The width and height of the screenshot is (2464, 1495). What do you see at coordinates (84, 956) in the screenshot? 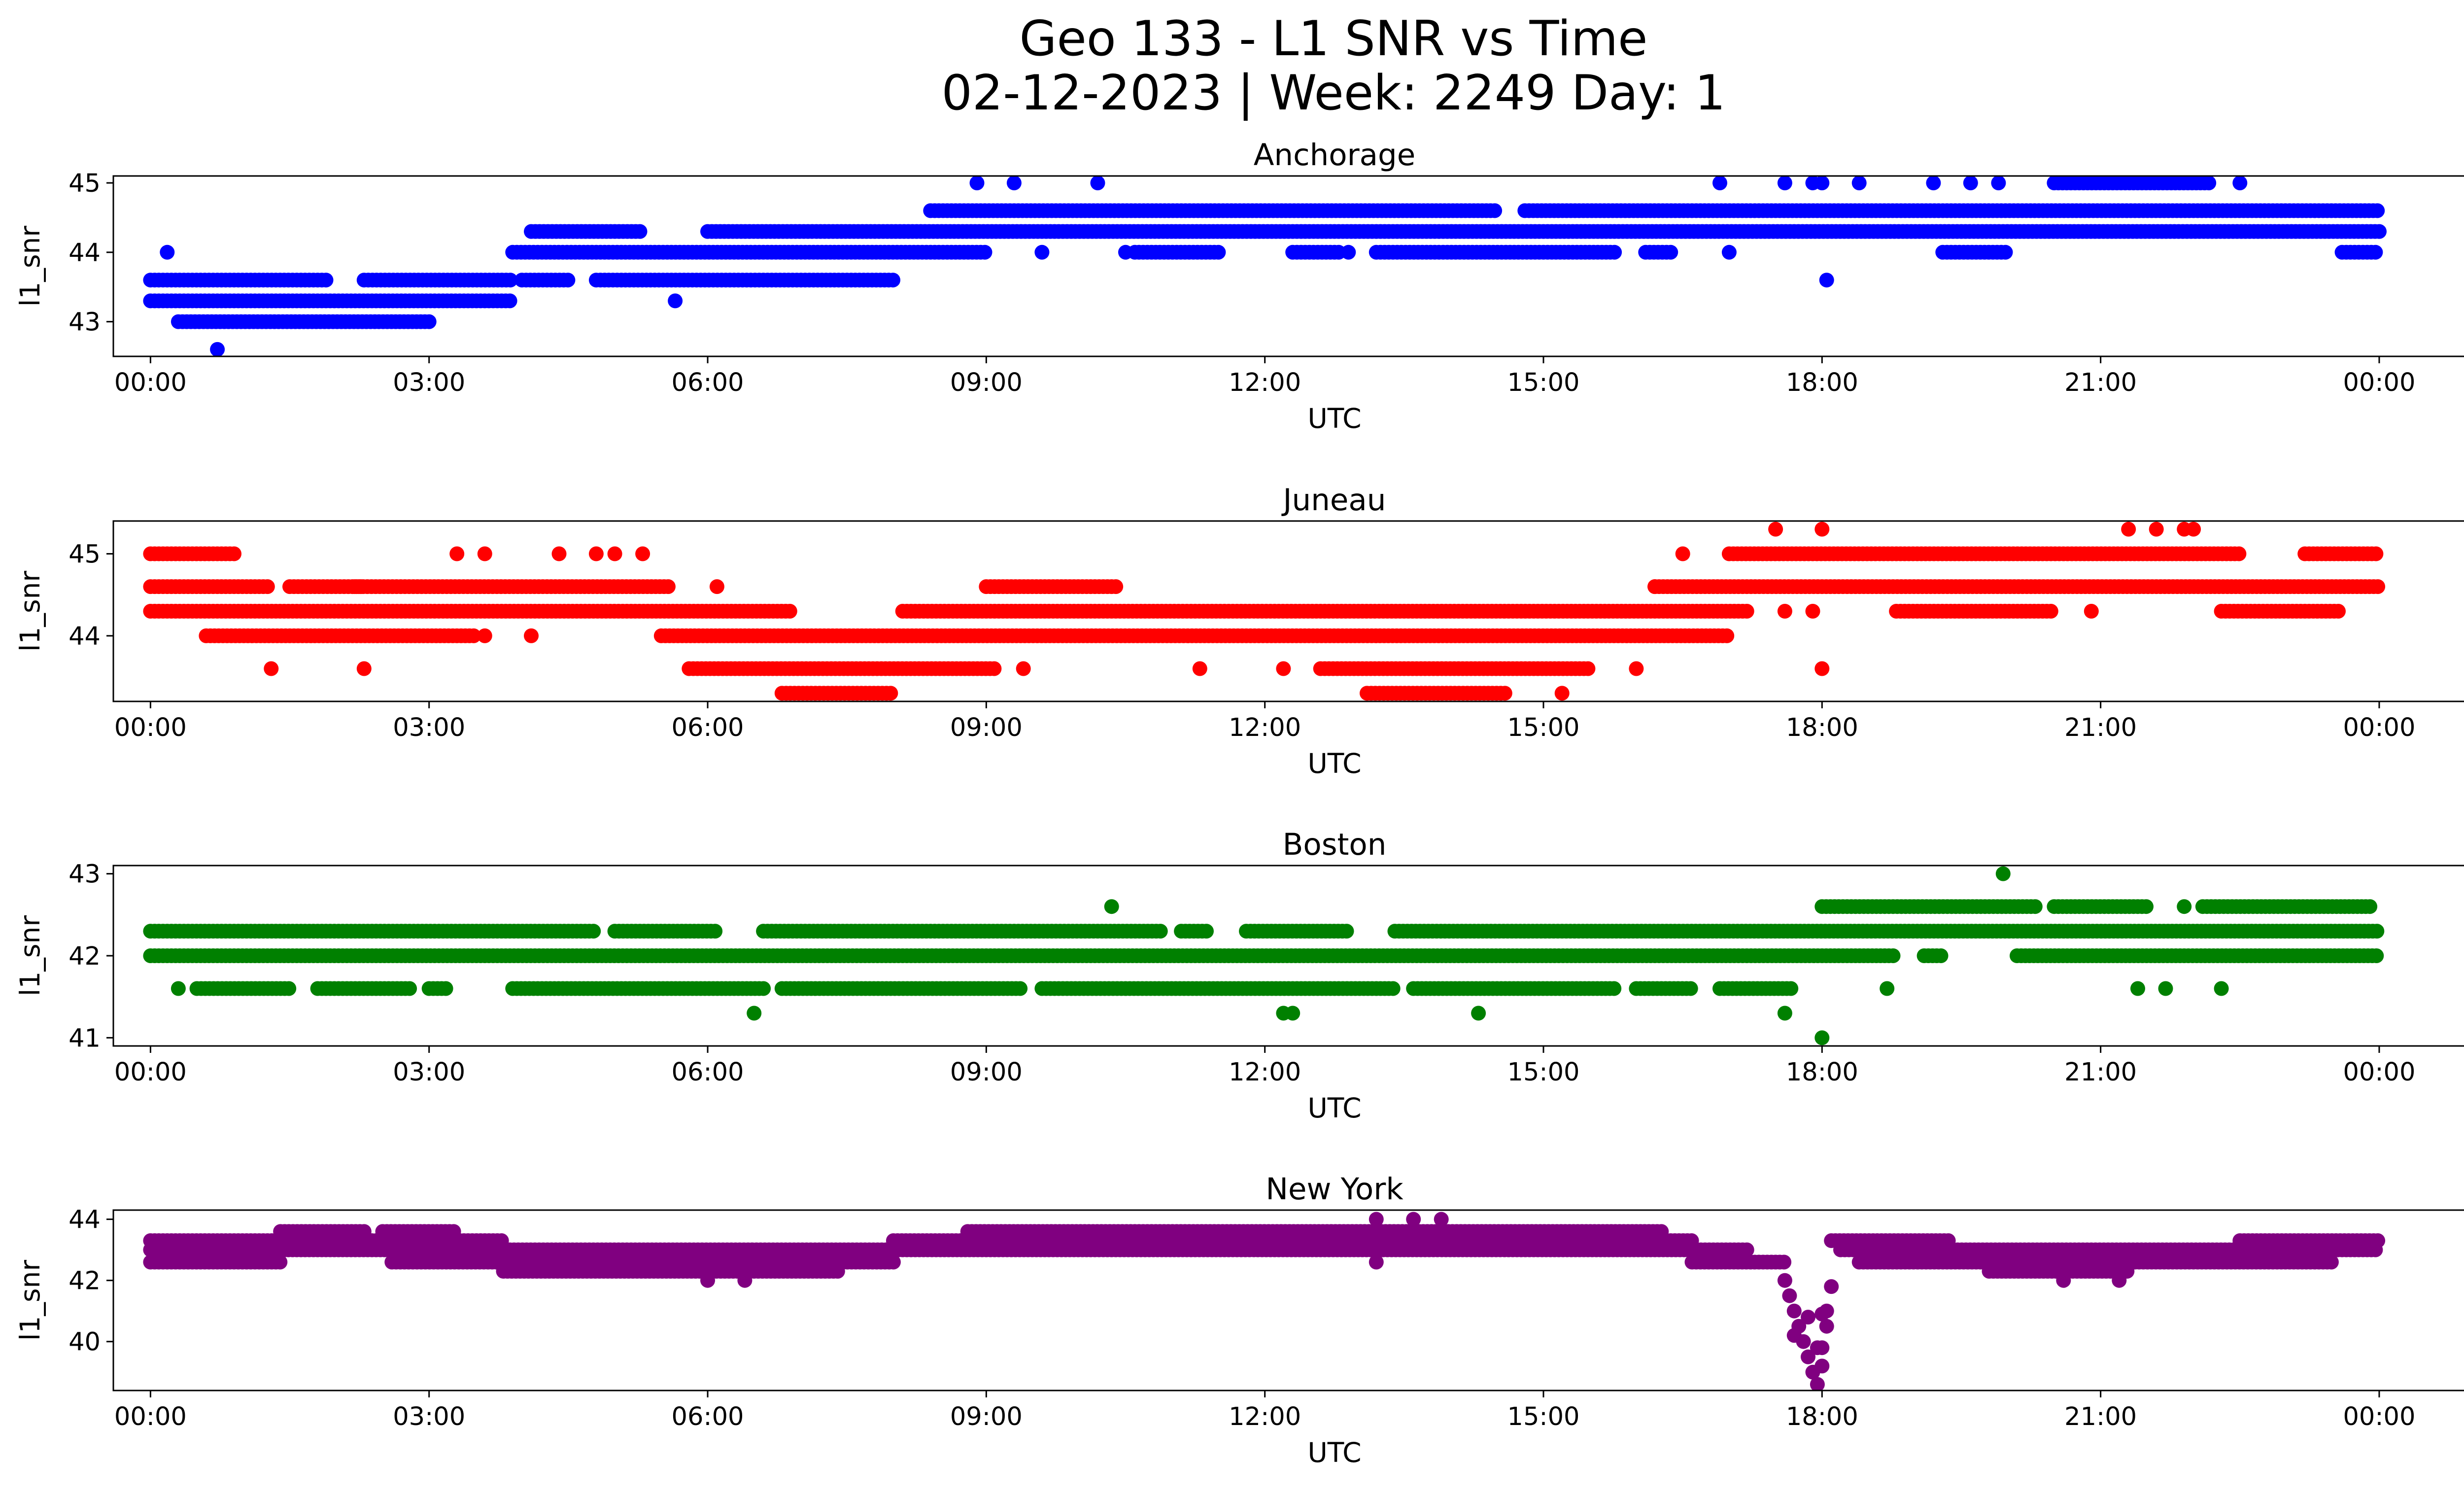
I see `y-tick-label: 42` at bounding box center [84, 956].